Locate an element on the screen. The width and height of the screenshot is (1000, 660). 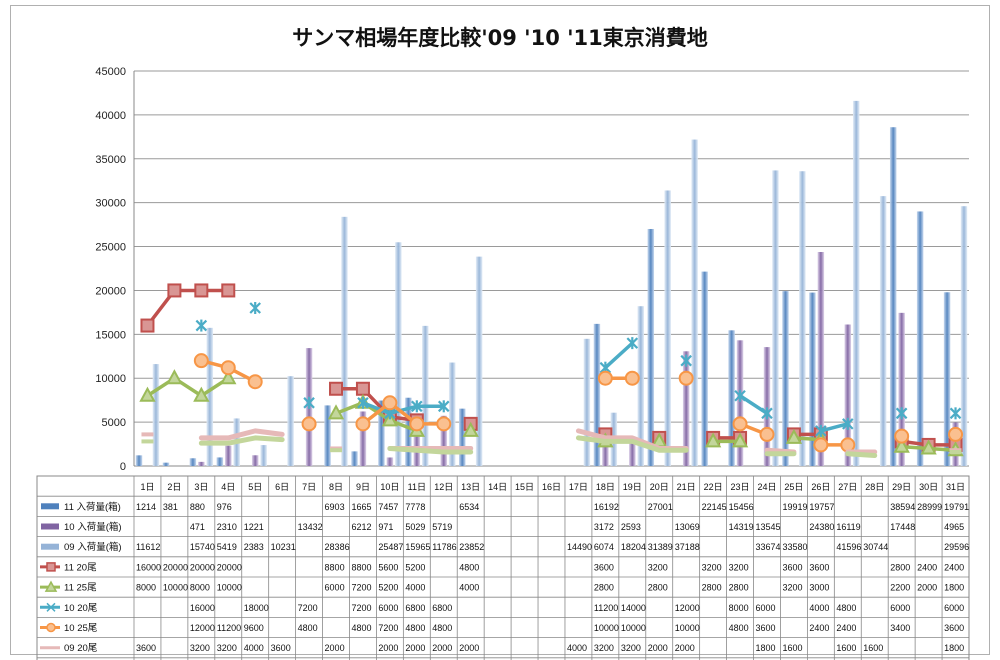
x-tick-label: 18日 is located at coordinates (605, 487).